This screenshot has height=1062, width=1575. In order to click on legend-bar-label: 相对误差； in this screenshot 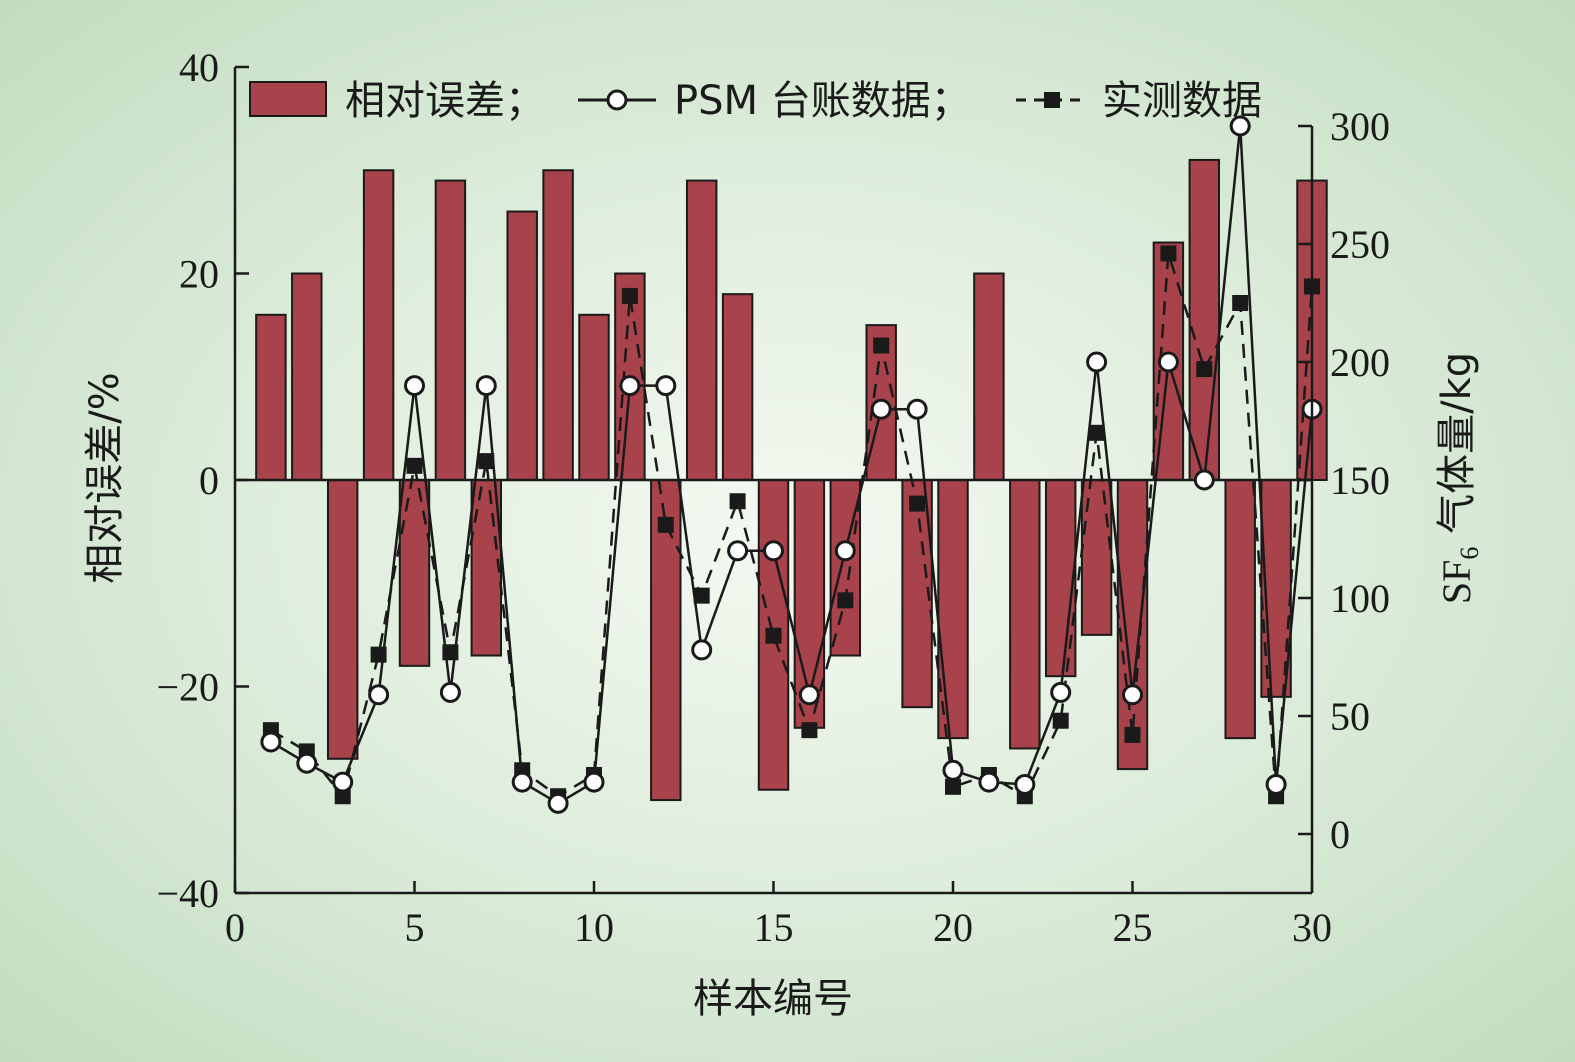, I will do `click(445, 101)`.